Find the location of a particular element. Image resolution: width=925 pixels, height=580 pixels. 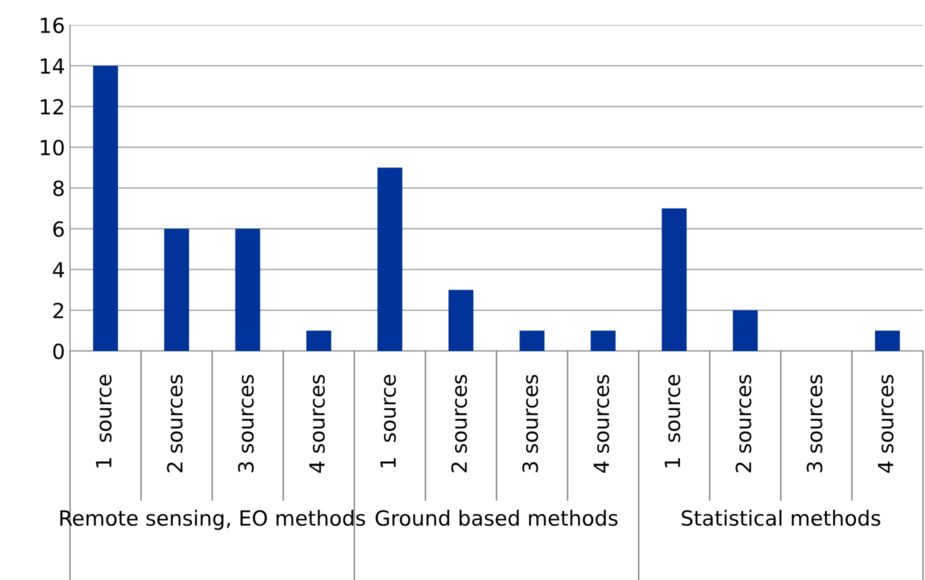

y-tick-label: 6 is located at coordinates (58, 229).